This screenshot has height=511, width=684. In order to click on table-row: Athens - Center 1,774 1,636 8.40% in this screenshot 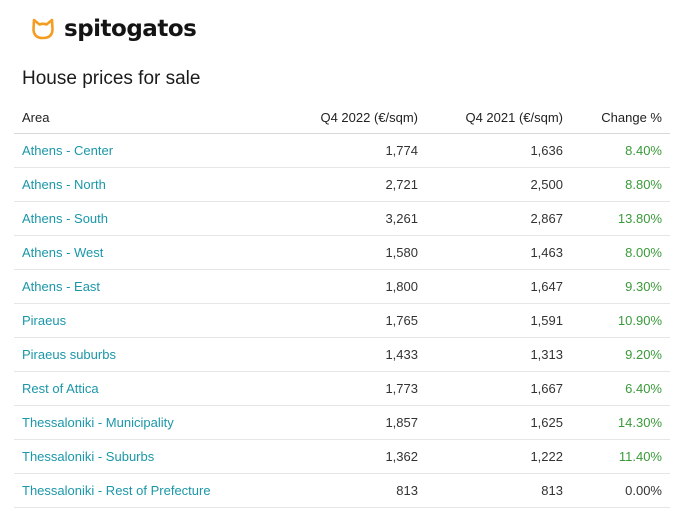, I will do `click(342, 150)`.